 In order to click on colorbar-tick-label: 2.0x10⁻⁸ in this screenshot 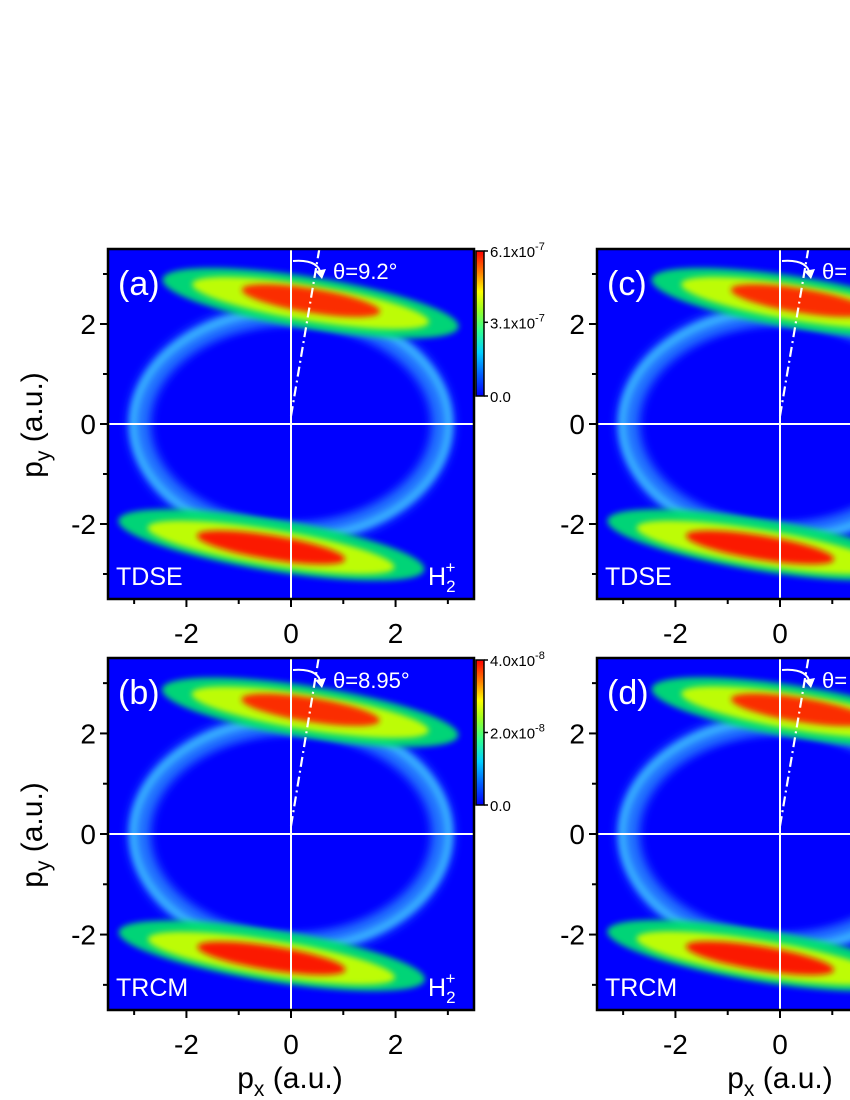, I will do `click(517, 733)`.